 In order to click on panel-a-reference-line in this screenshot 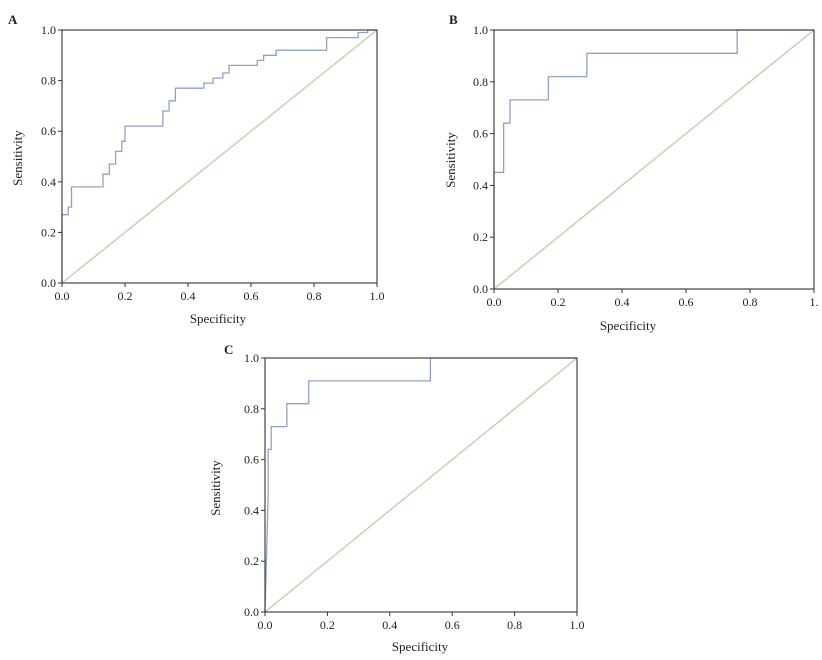, I will do `click(219, 156)`.